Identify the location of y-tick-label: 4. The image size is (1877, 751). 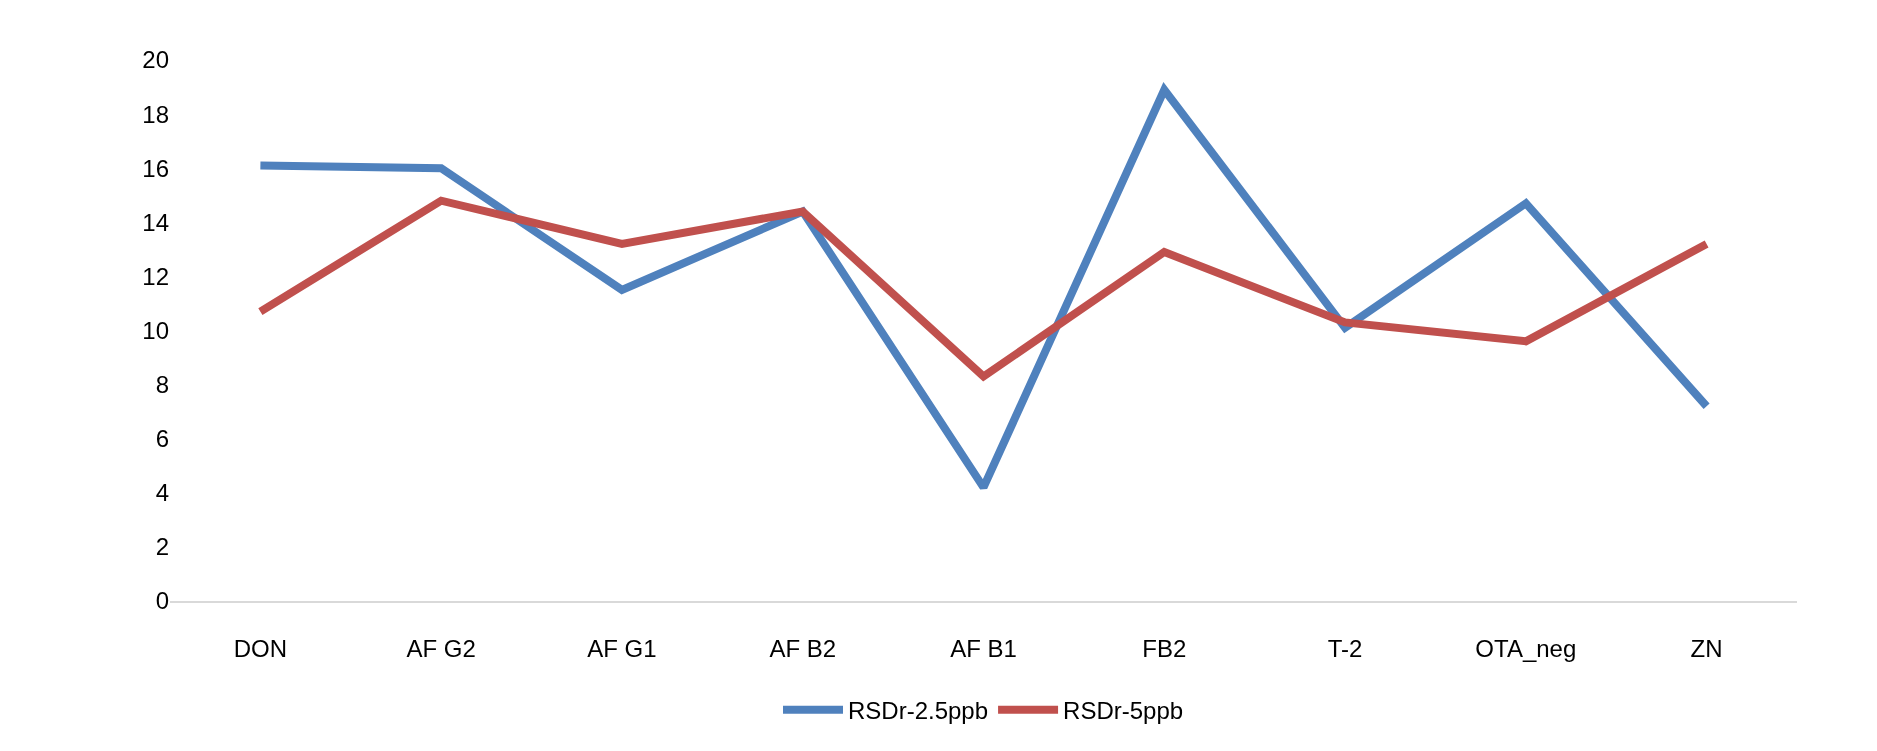
(162, 493).